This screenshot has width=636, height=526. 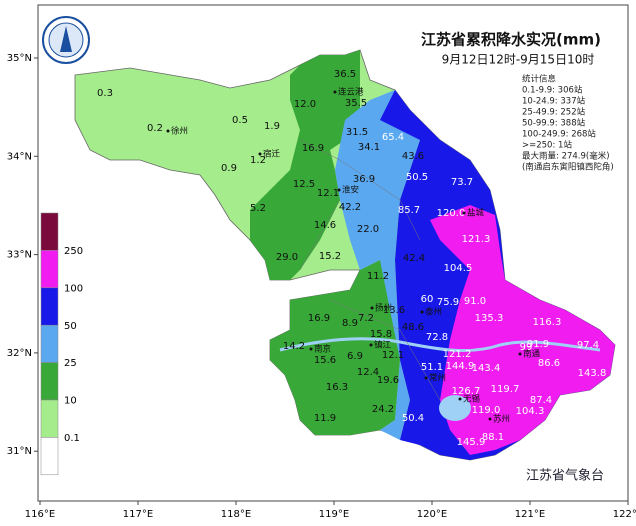 I want to click on stats-line: 50-99.9: 388站, so click(x=554, y=123).